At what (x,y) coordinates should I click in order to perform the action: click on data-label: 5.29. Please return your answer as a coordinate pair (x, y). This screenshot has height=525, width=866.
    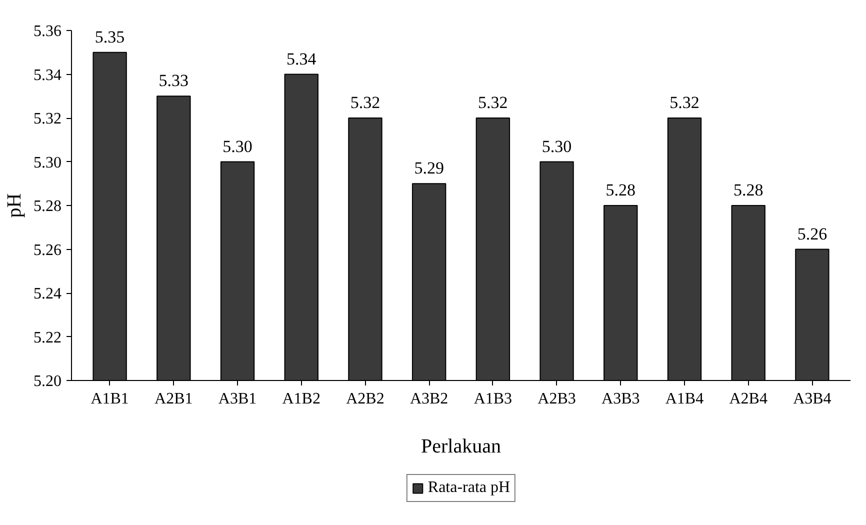
    Looking at the image, I should click on (429, 168).